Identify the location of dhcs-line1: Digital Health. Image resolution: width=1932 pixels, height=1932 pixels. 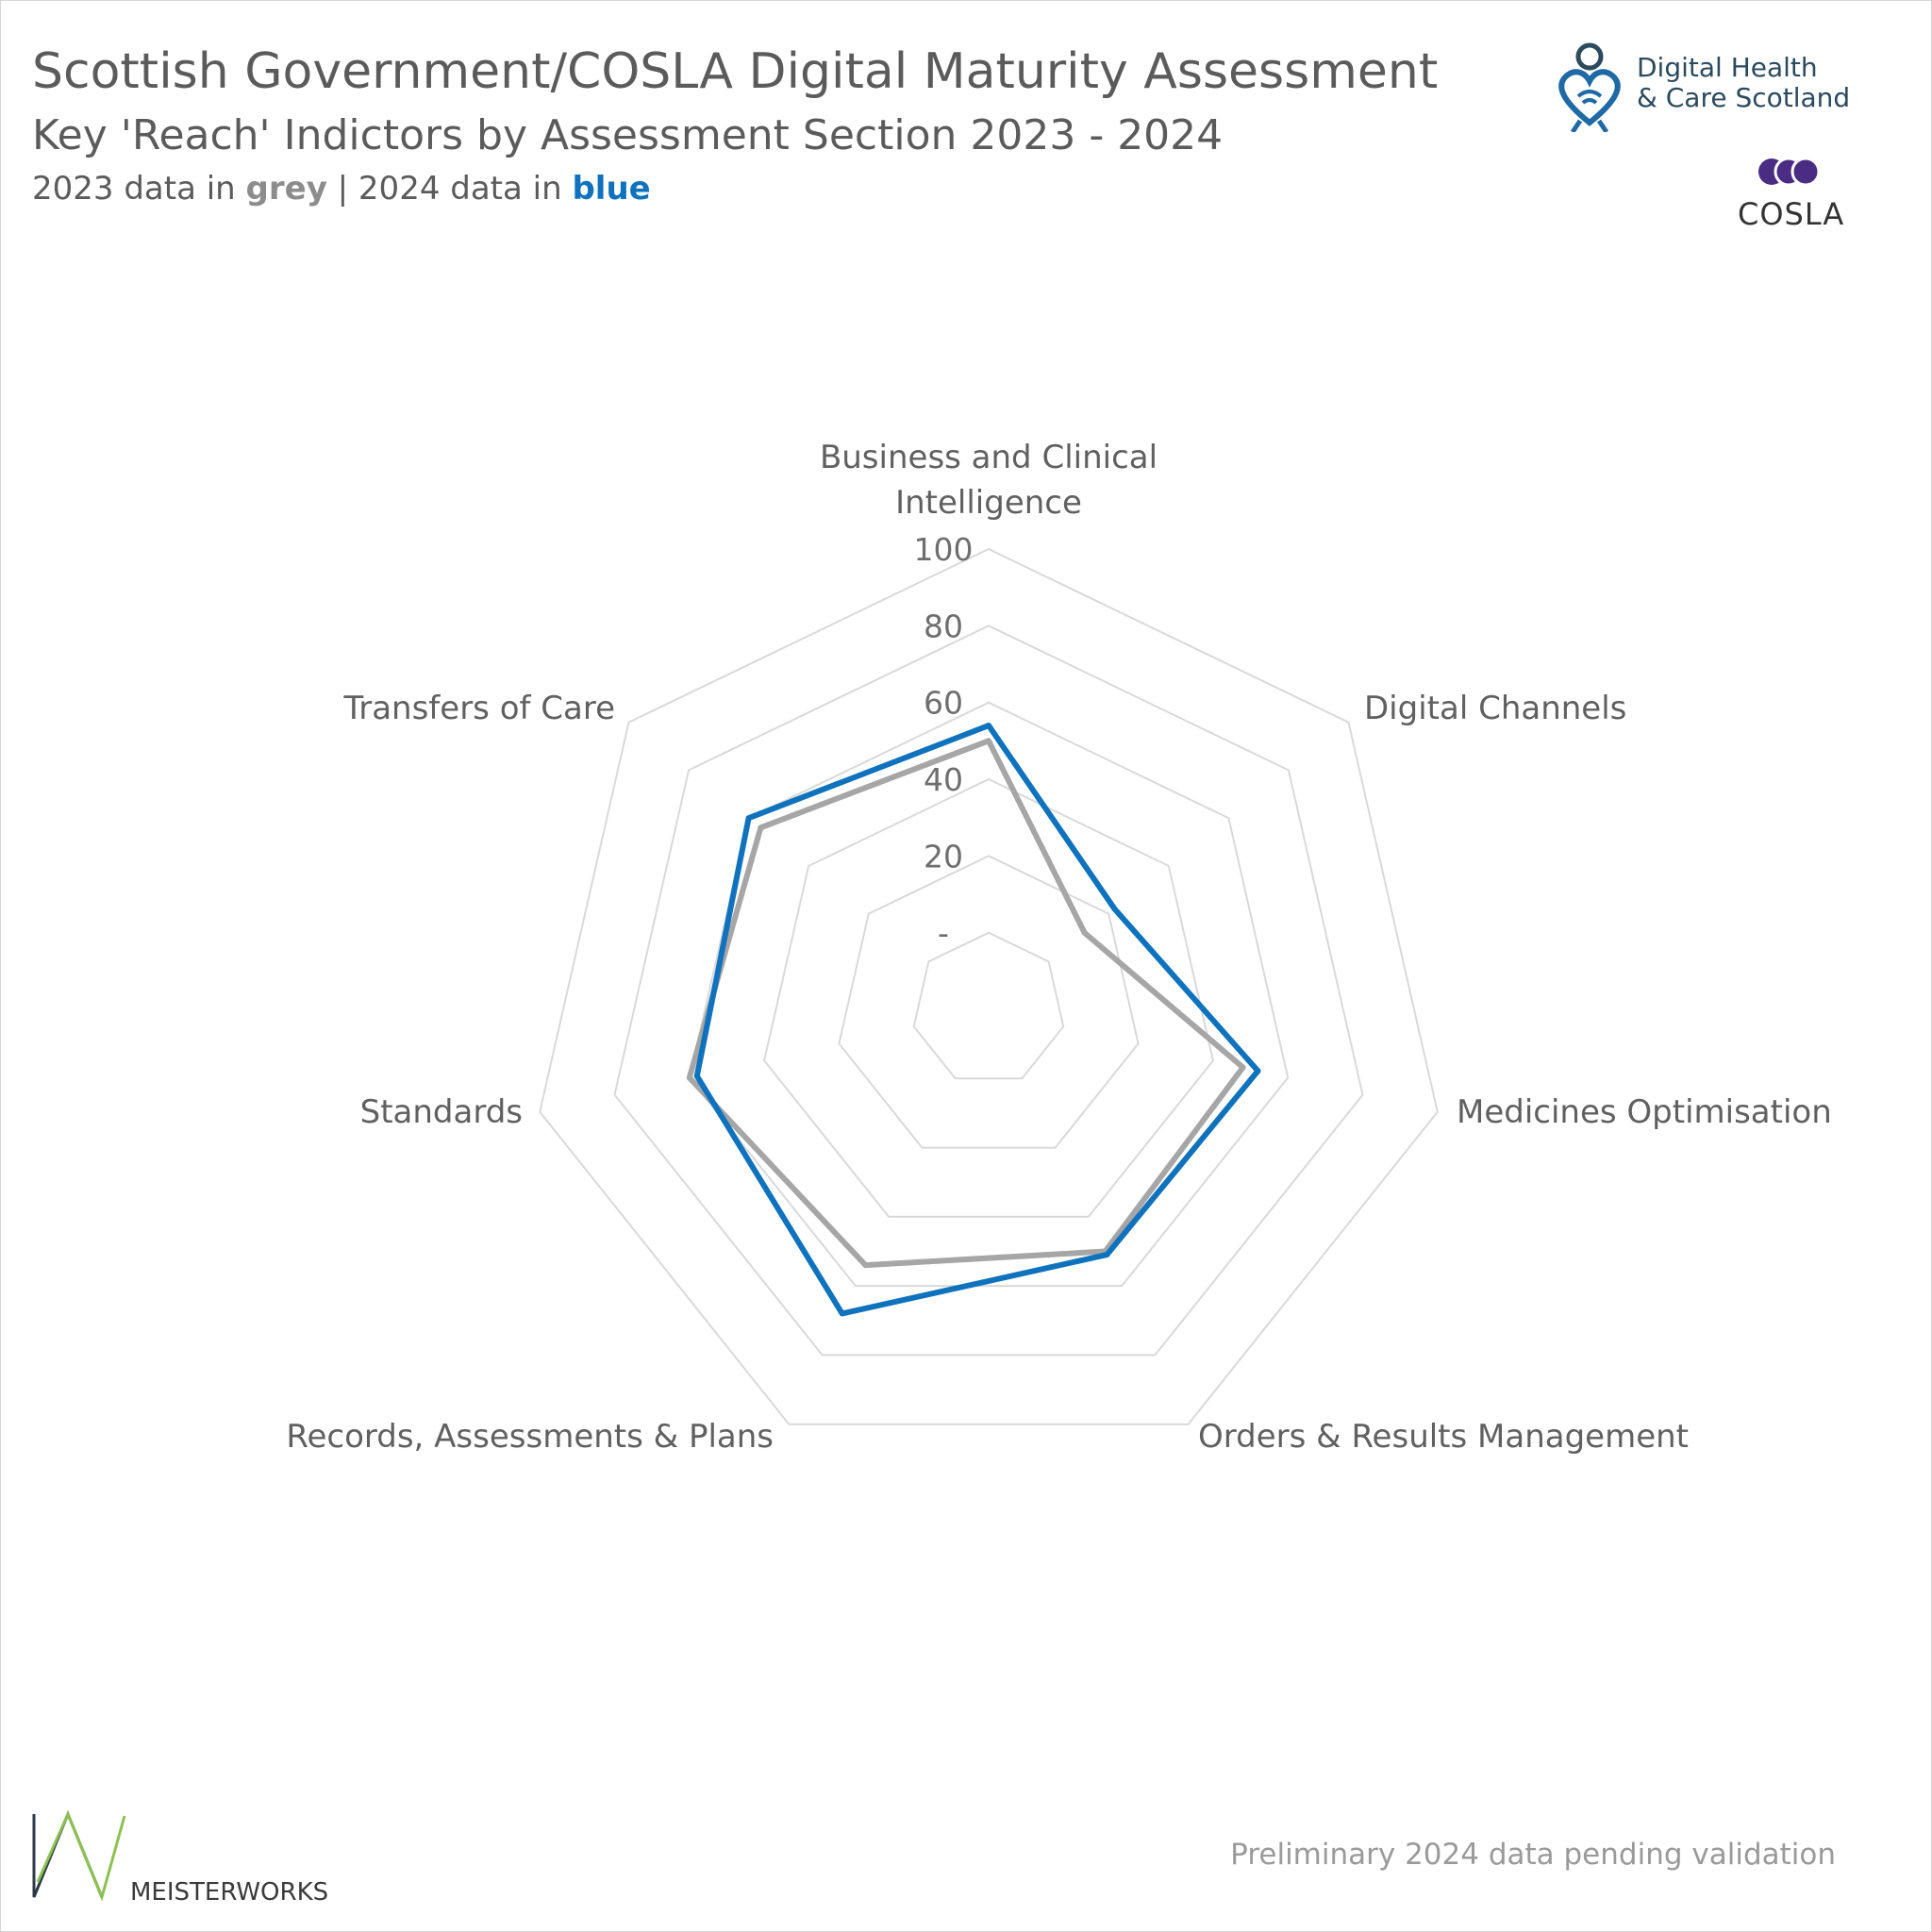
(1728, 67).